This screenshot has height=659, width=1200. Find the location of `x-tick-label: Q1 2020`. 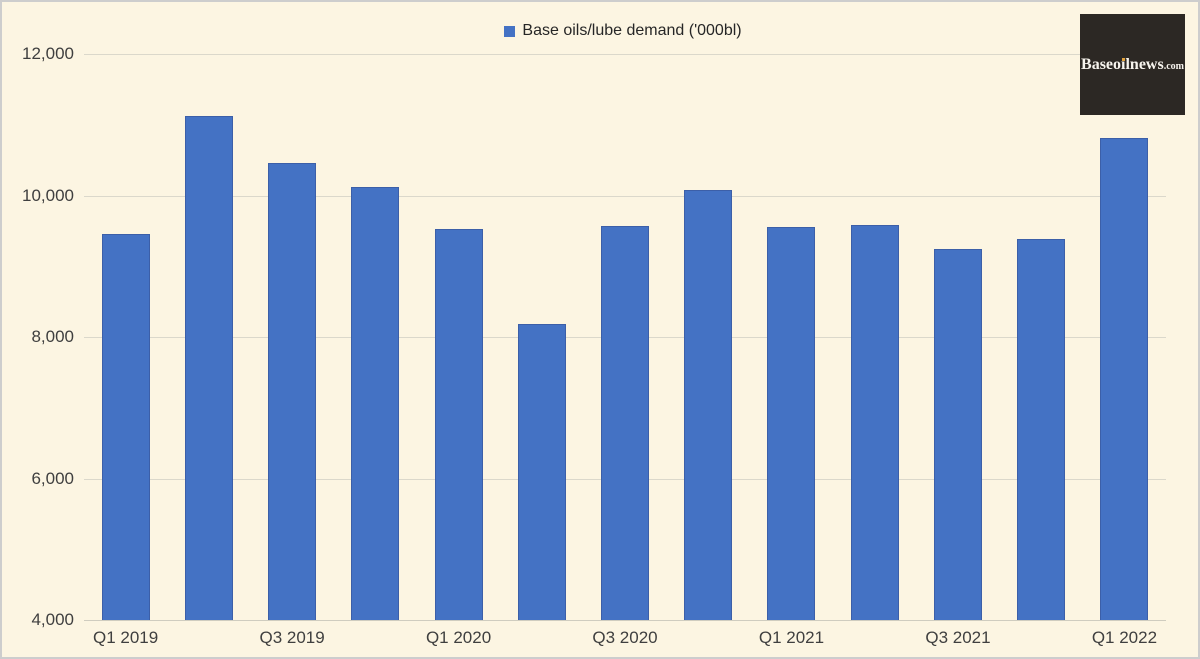

x-tick-label: Q1 2020 is located at coordinates (458, 637).